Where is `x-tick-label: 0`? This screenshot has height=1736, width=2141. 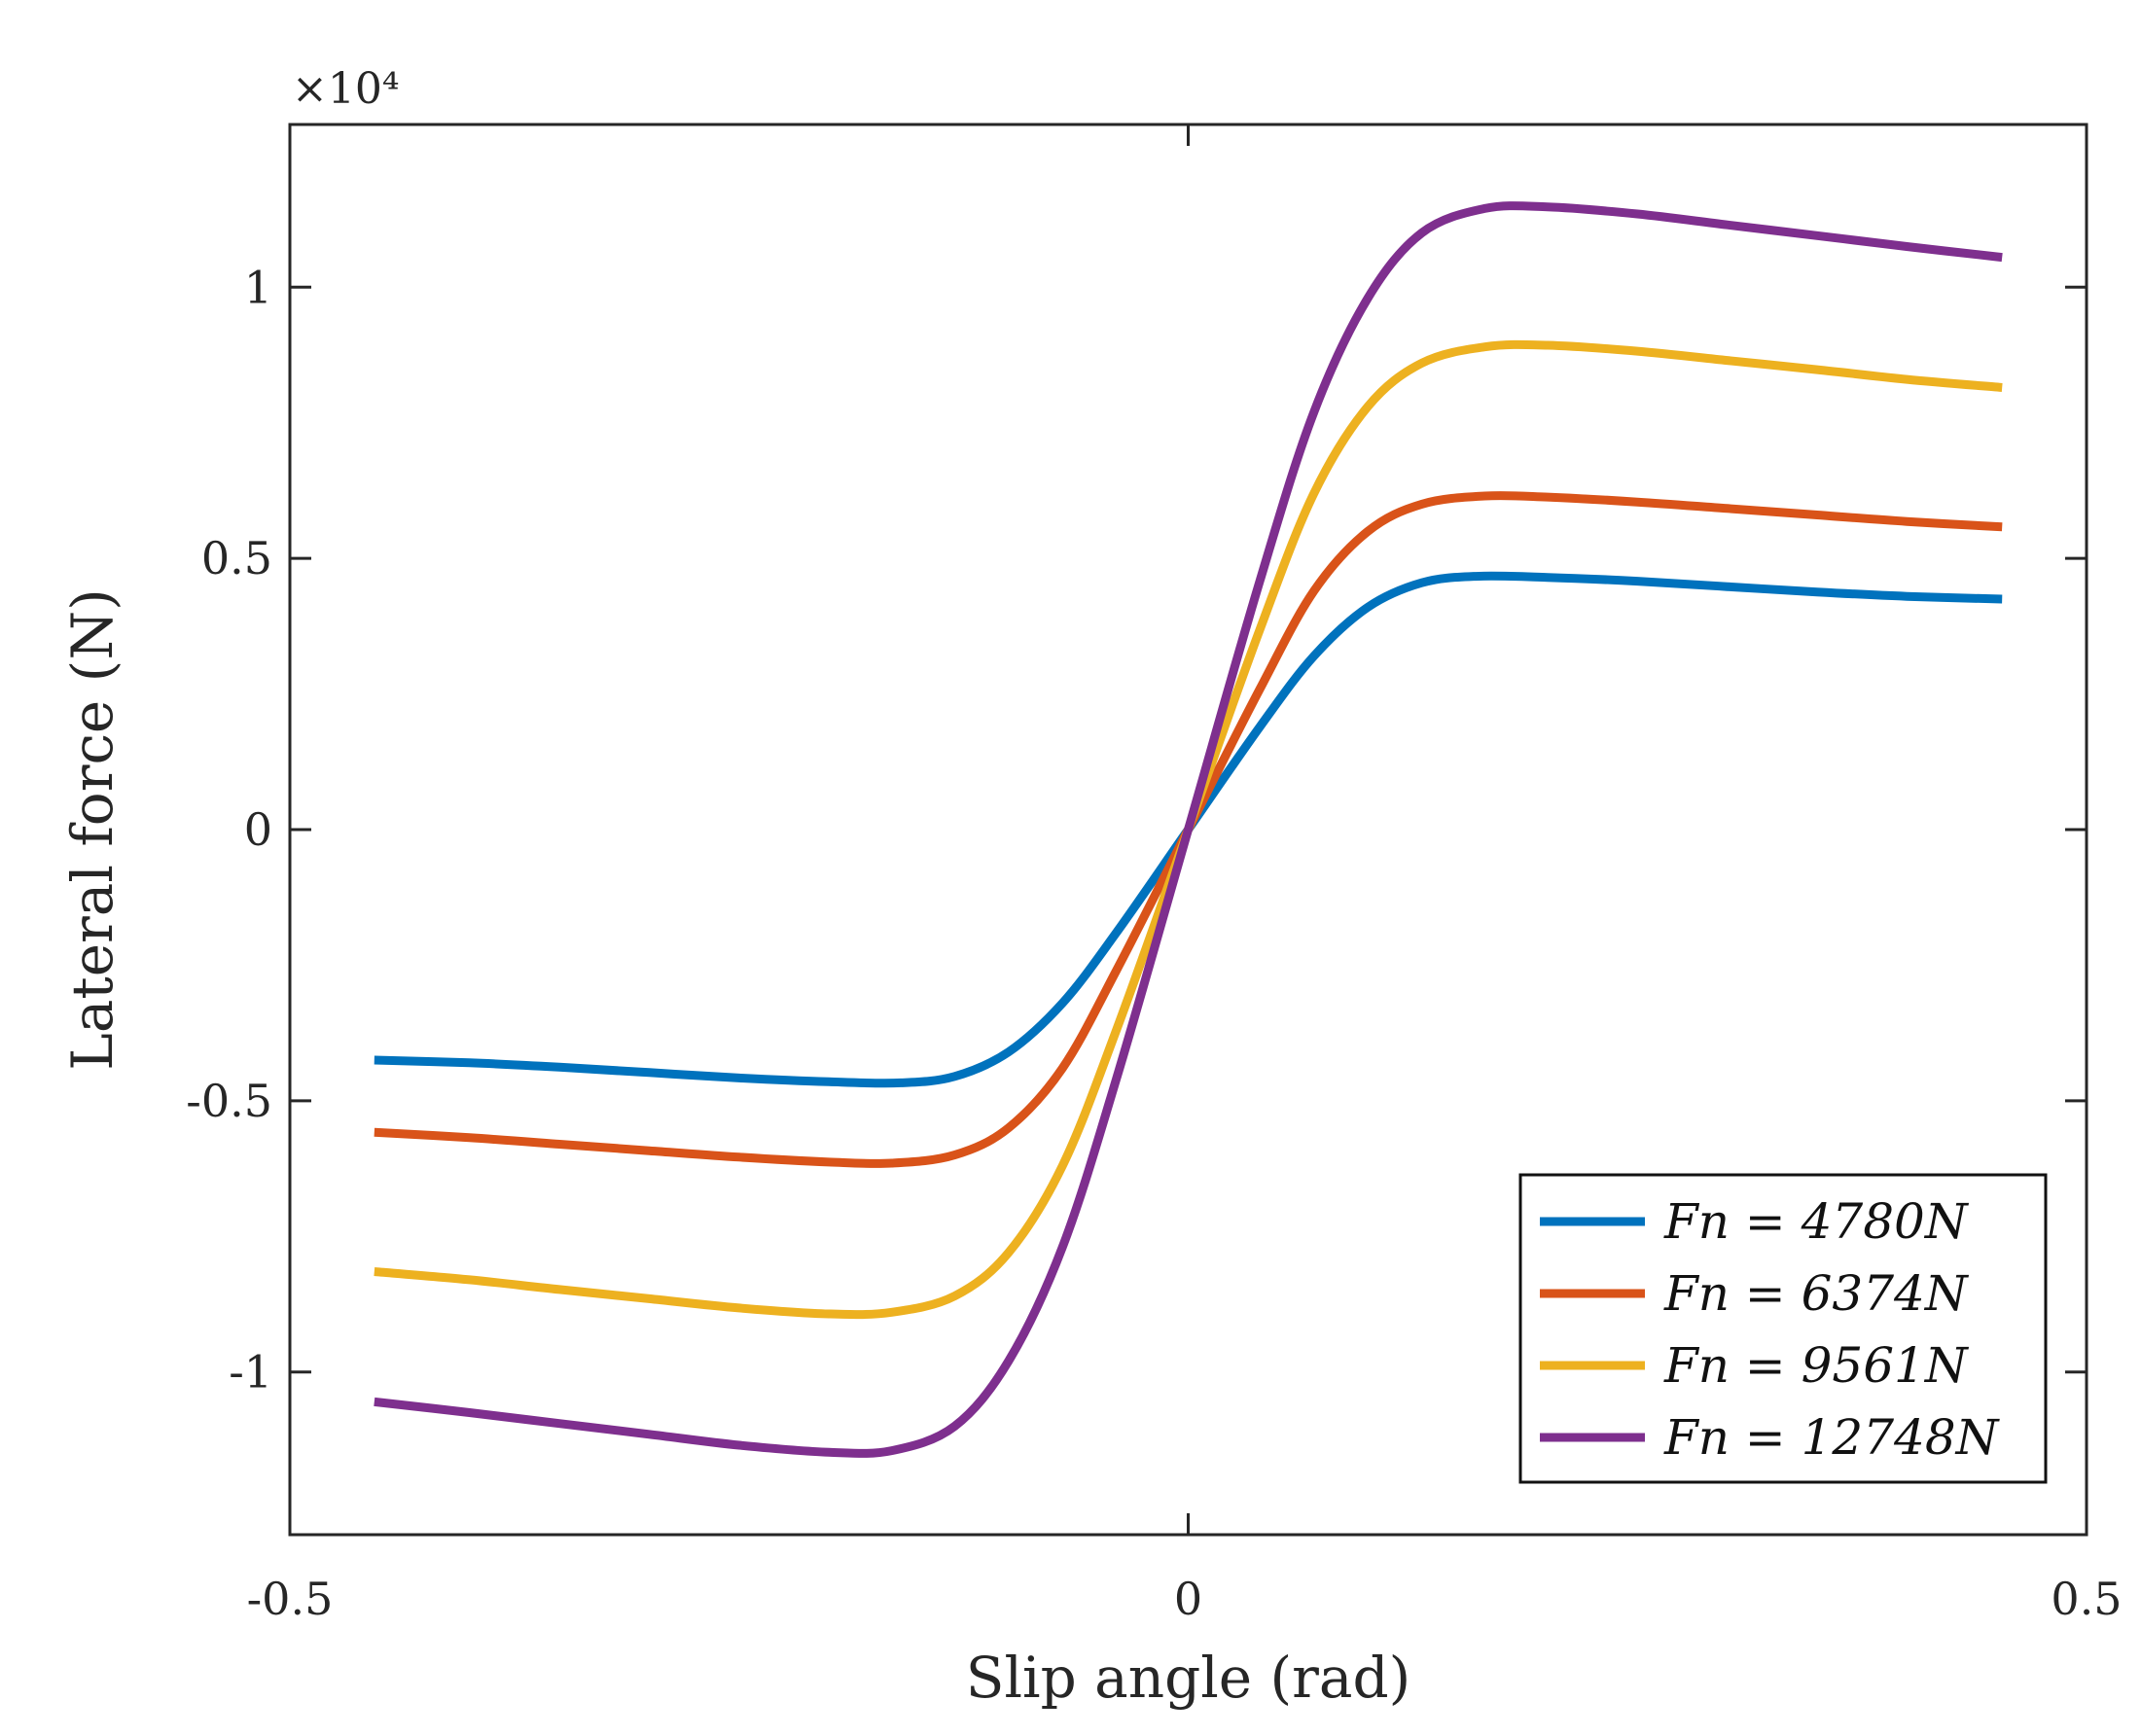 x-tick-label: 0 is located at coordinates (1188, 1599).